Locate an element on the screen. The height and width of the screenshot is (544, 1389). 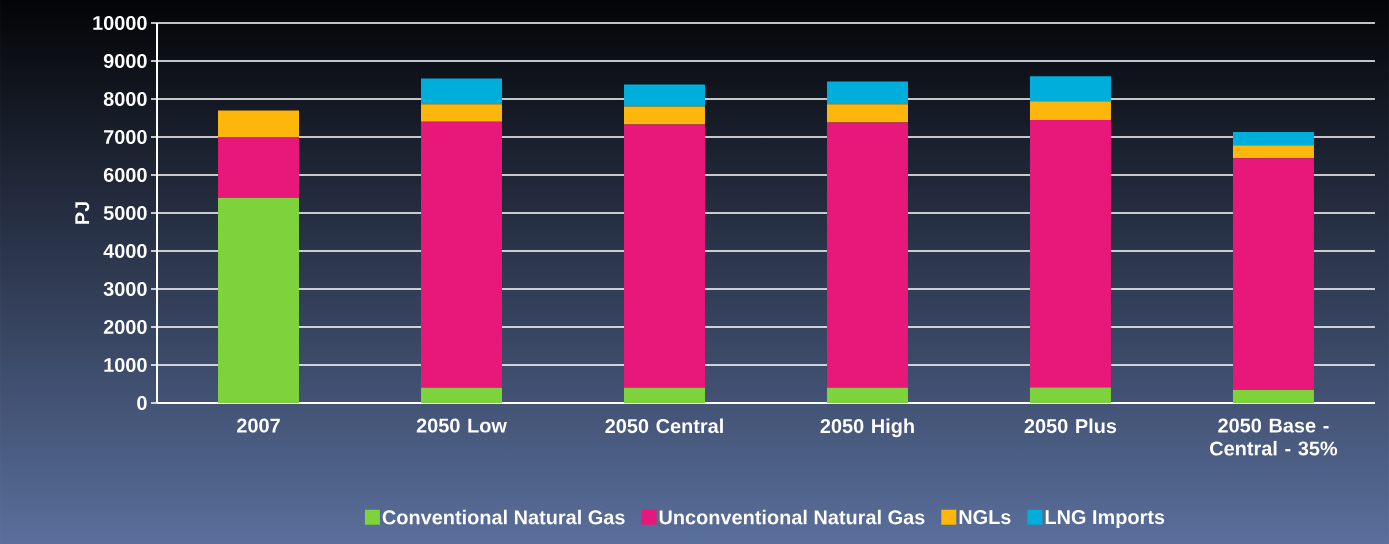
legend-label: NGLs is located at coordinates (985, 517).